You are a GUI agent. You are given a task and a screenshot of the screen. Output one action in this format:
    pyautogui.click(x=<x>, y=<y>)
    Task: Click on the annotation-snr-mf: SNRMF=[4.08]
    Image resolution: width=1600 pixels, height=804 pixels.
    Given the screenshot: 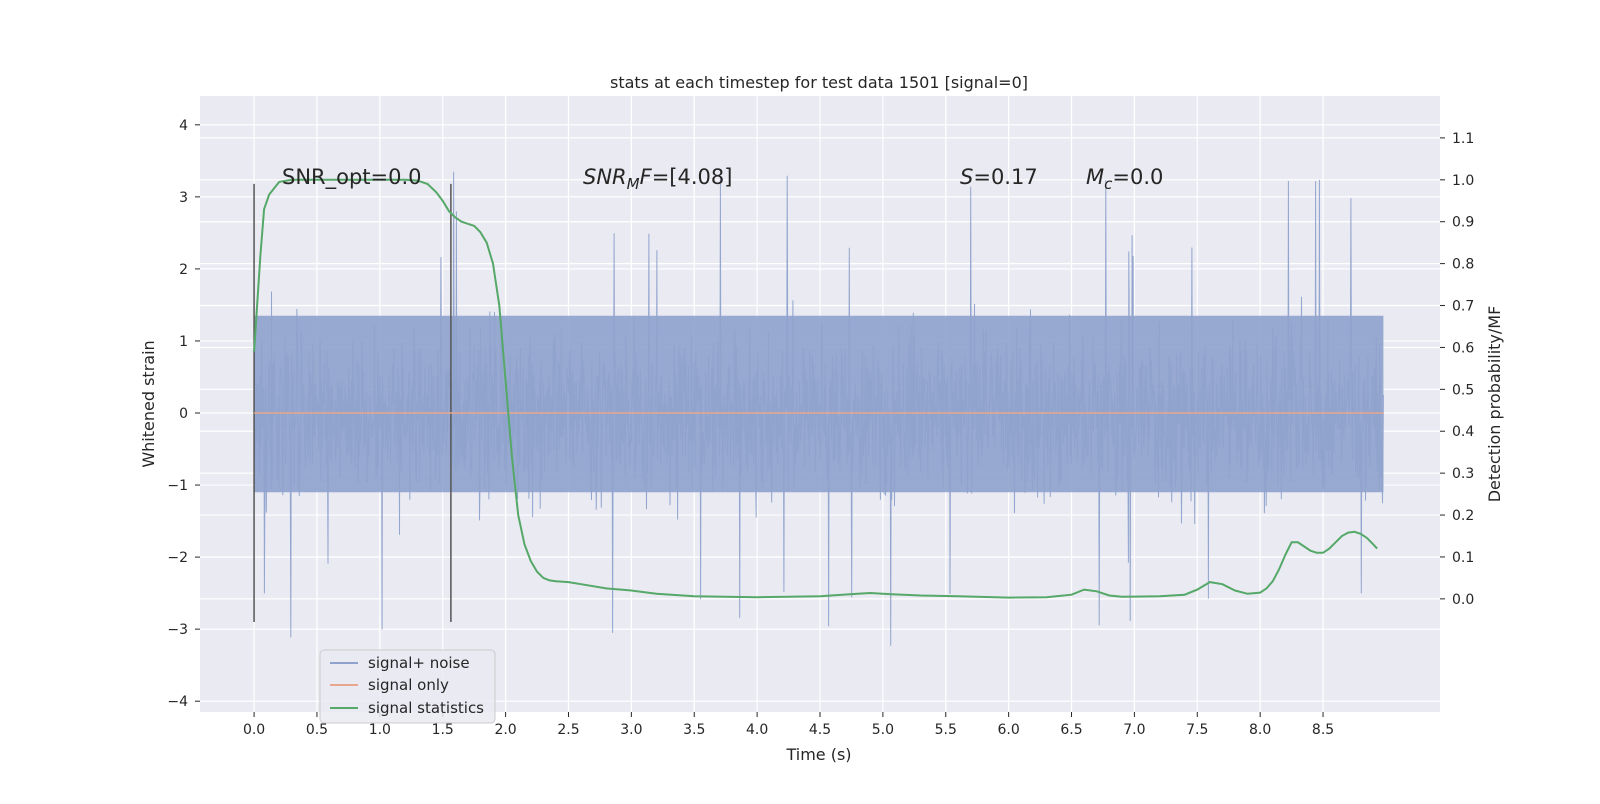 What is the action you would take?
    pyautogui.click(x=657, y=179)
    